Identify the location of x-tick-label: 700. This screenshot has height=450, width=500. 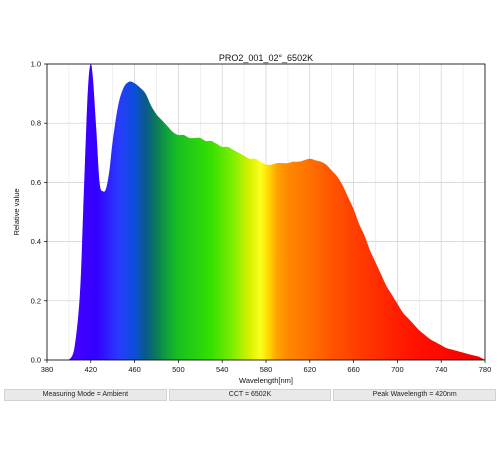
(397, 369).